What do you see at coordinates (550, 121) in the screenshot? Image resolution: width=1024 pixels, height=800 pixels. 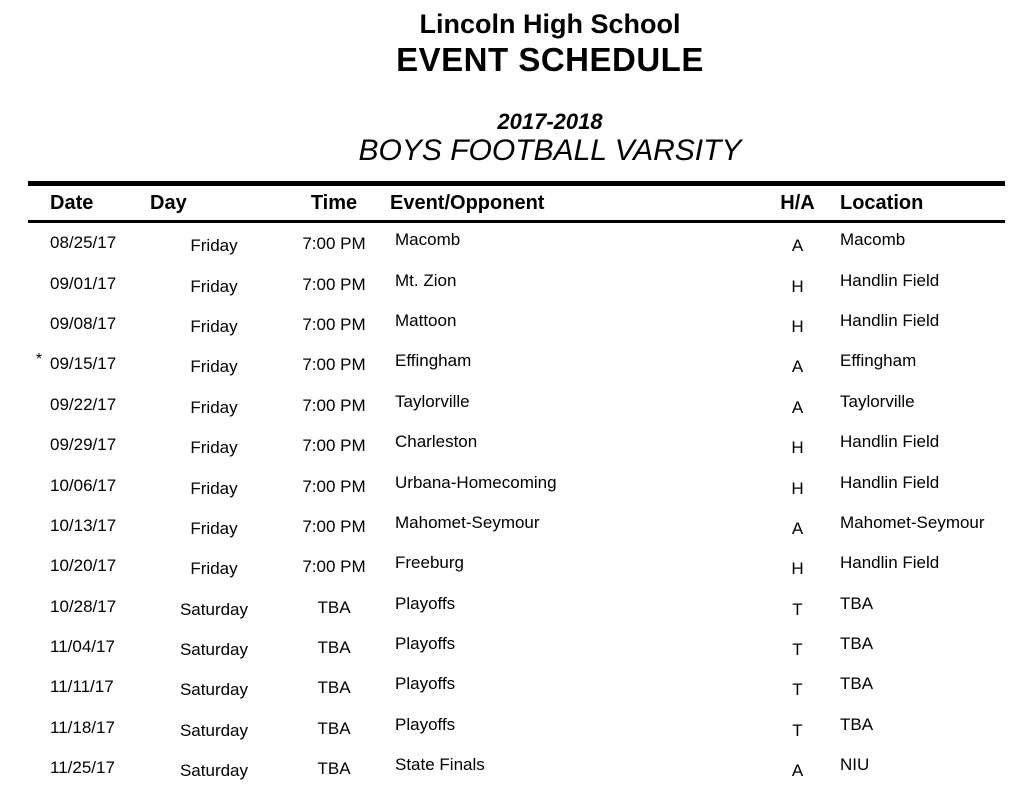 I see `season-years: 2017-2018` at bounding box center [550, 121].